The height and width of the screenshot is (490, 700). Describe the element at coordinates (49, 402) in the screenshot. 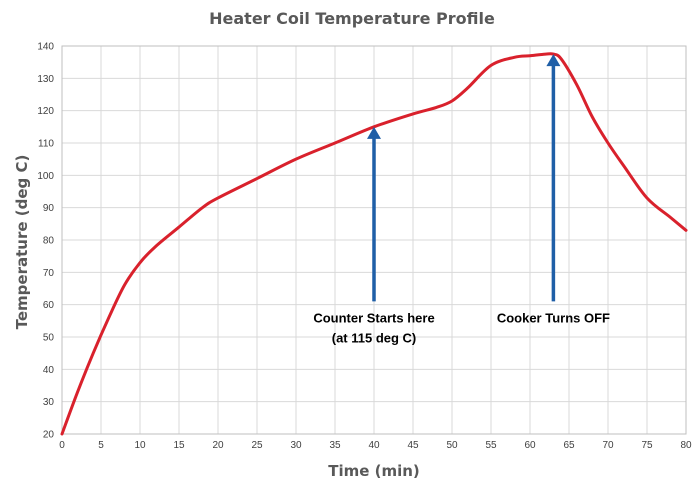

I see `y-tick-label: 30` at that location.